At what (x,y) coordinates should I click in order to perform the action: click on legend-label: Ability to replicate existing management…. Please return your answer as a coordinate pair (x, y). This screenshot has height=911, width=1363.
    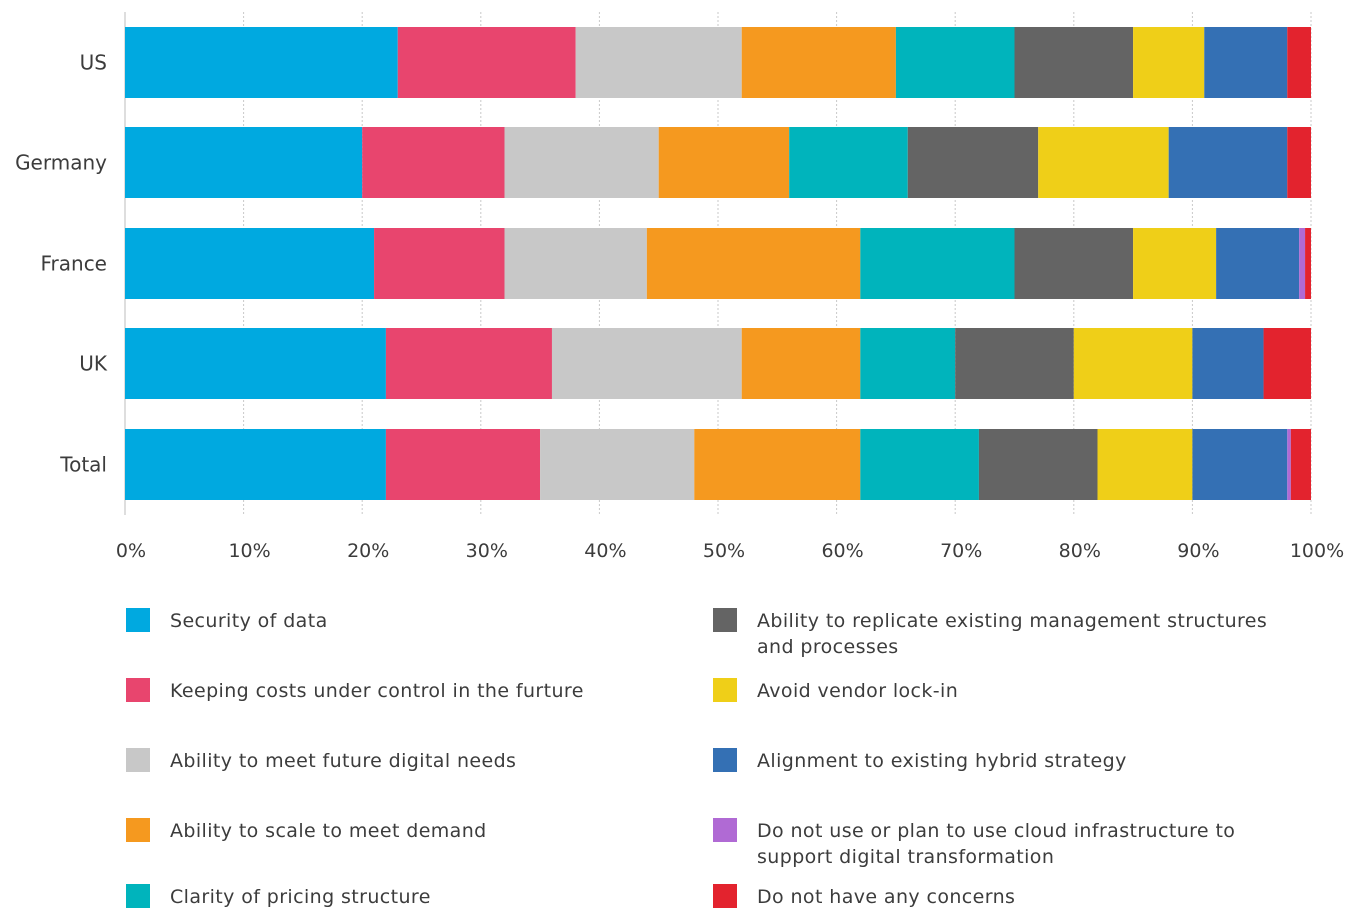
    Looking at the image, I should click on (1012, 634).